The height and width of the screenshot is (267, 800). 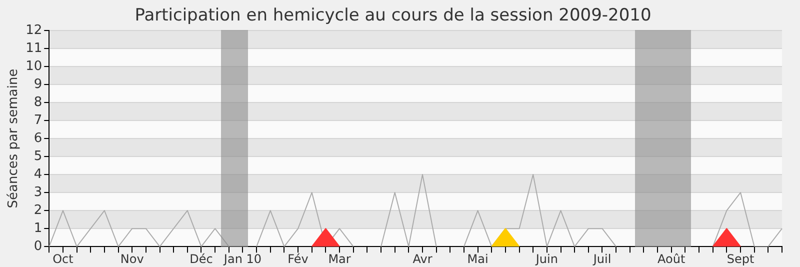 I want to click on x-tick-label: Avr, so click(x=422, y=259).